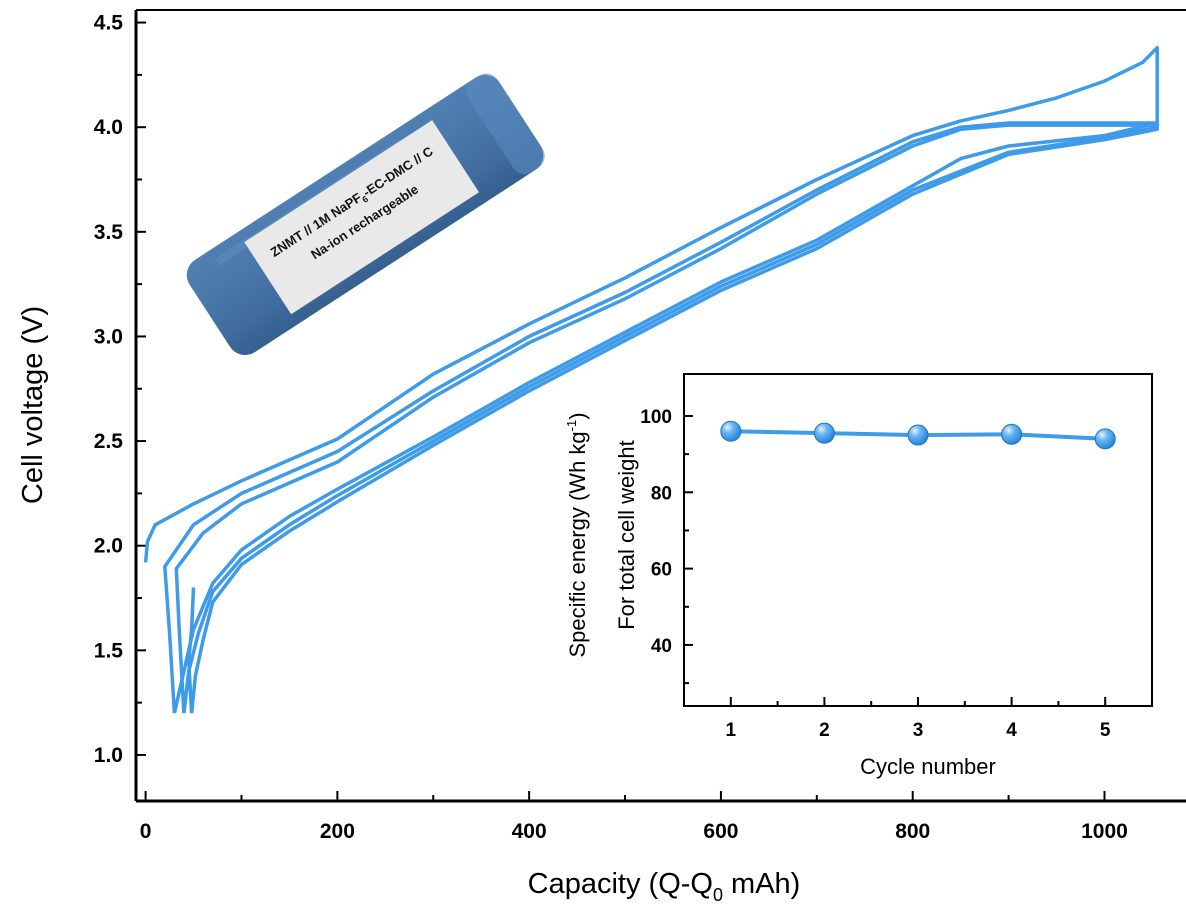 Image resolution: width=1186 pixels, height=907 pixels. I want to click on y-tick-label: 3.0, so click(108, 336).